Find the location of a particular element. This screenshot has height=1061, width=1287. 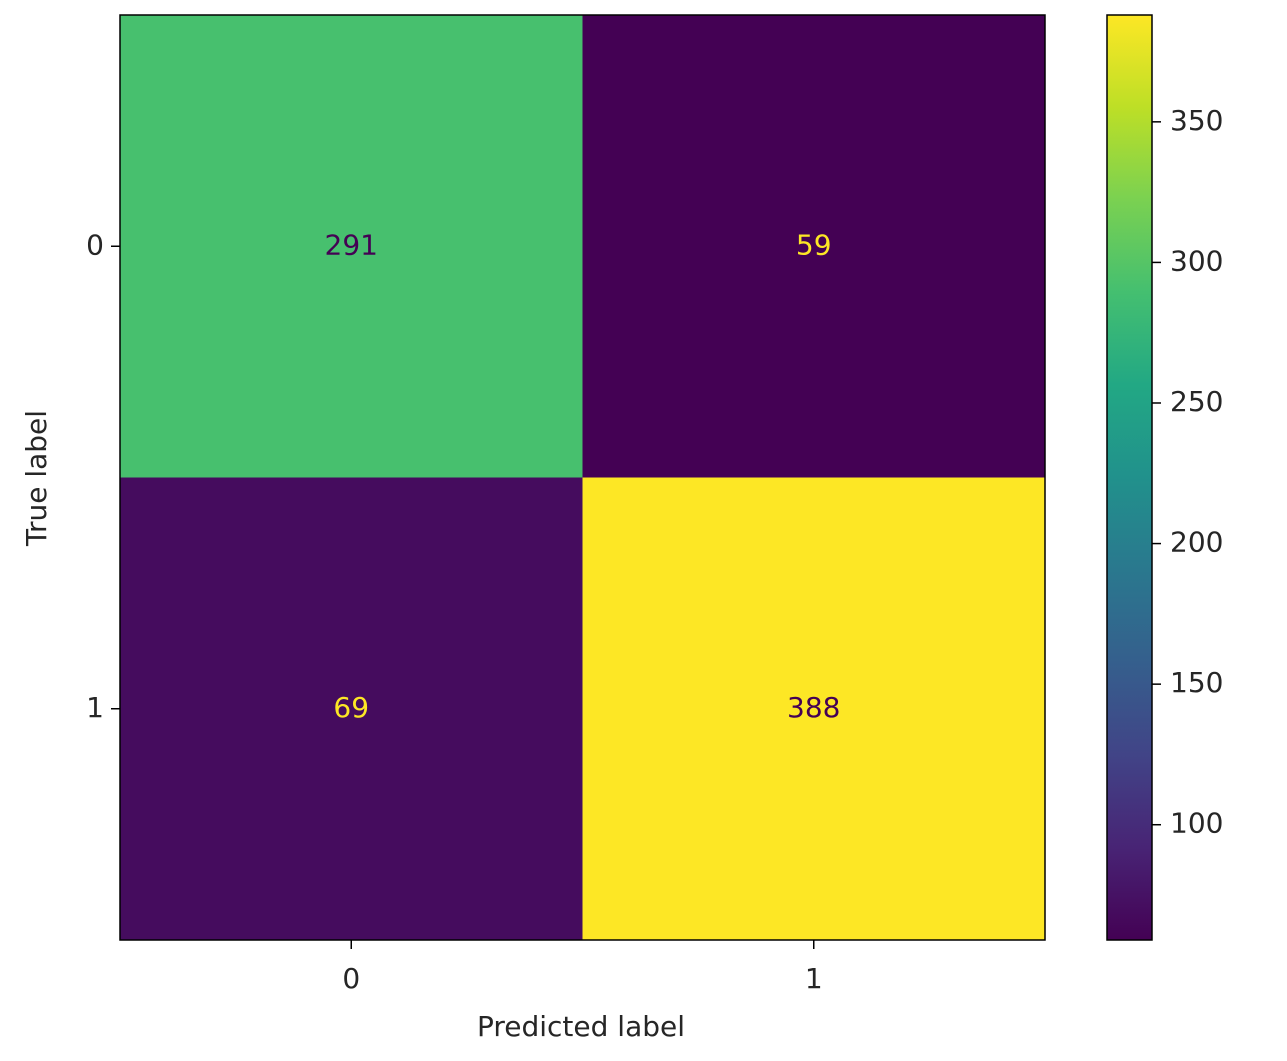

cell-value: 388 is located at coordinates (813, 707).